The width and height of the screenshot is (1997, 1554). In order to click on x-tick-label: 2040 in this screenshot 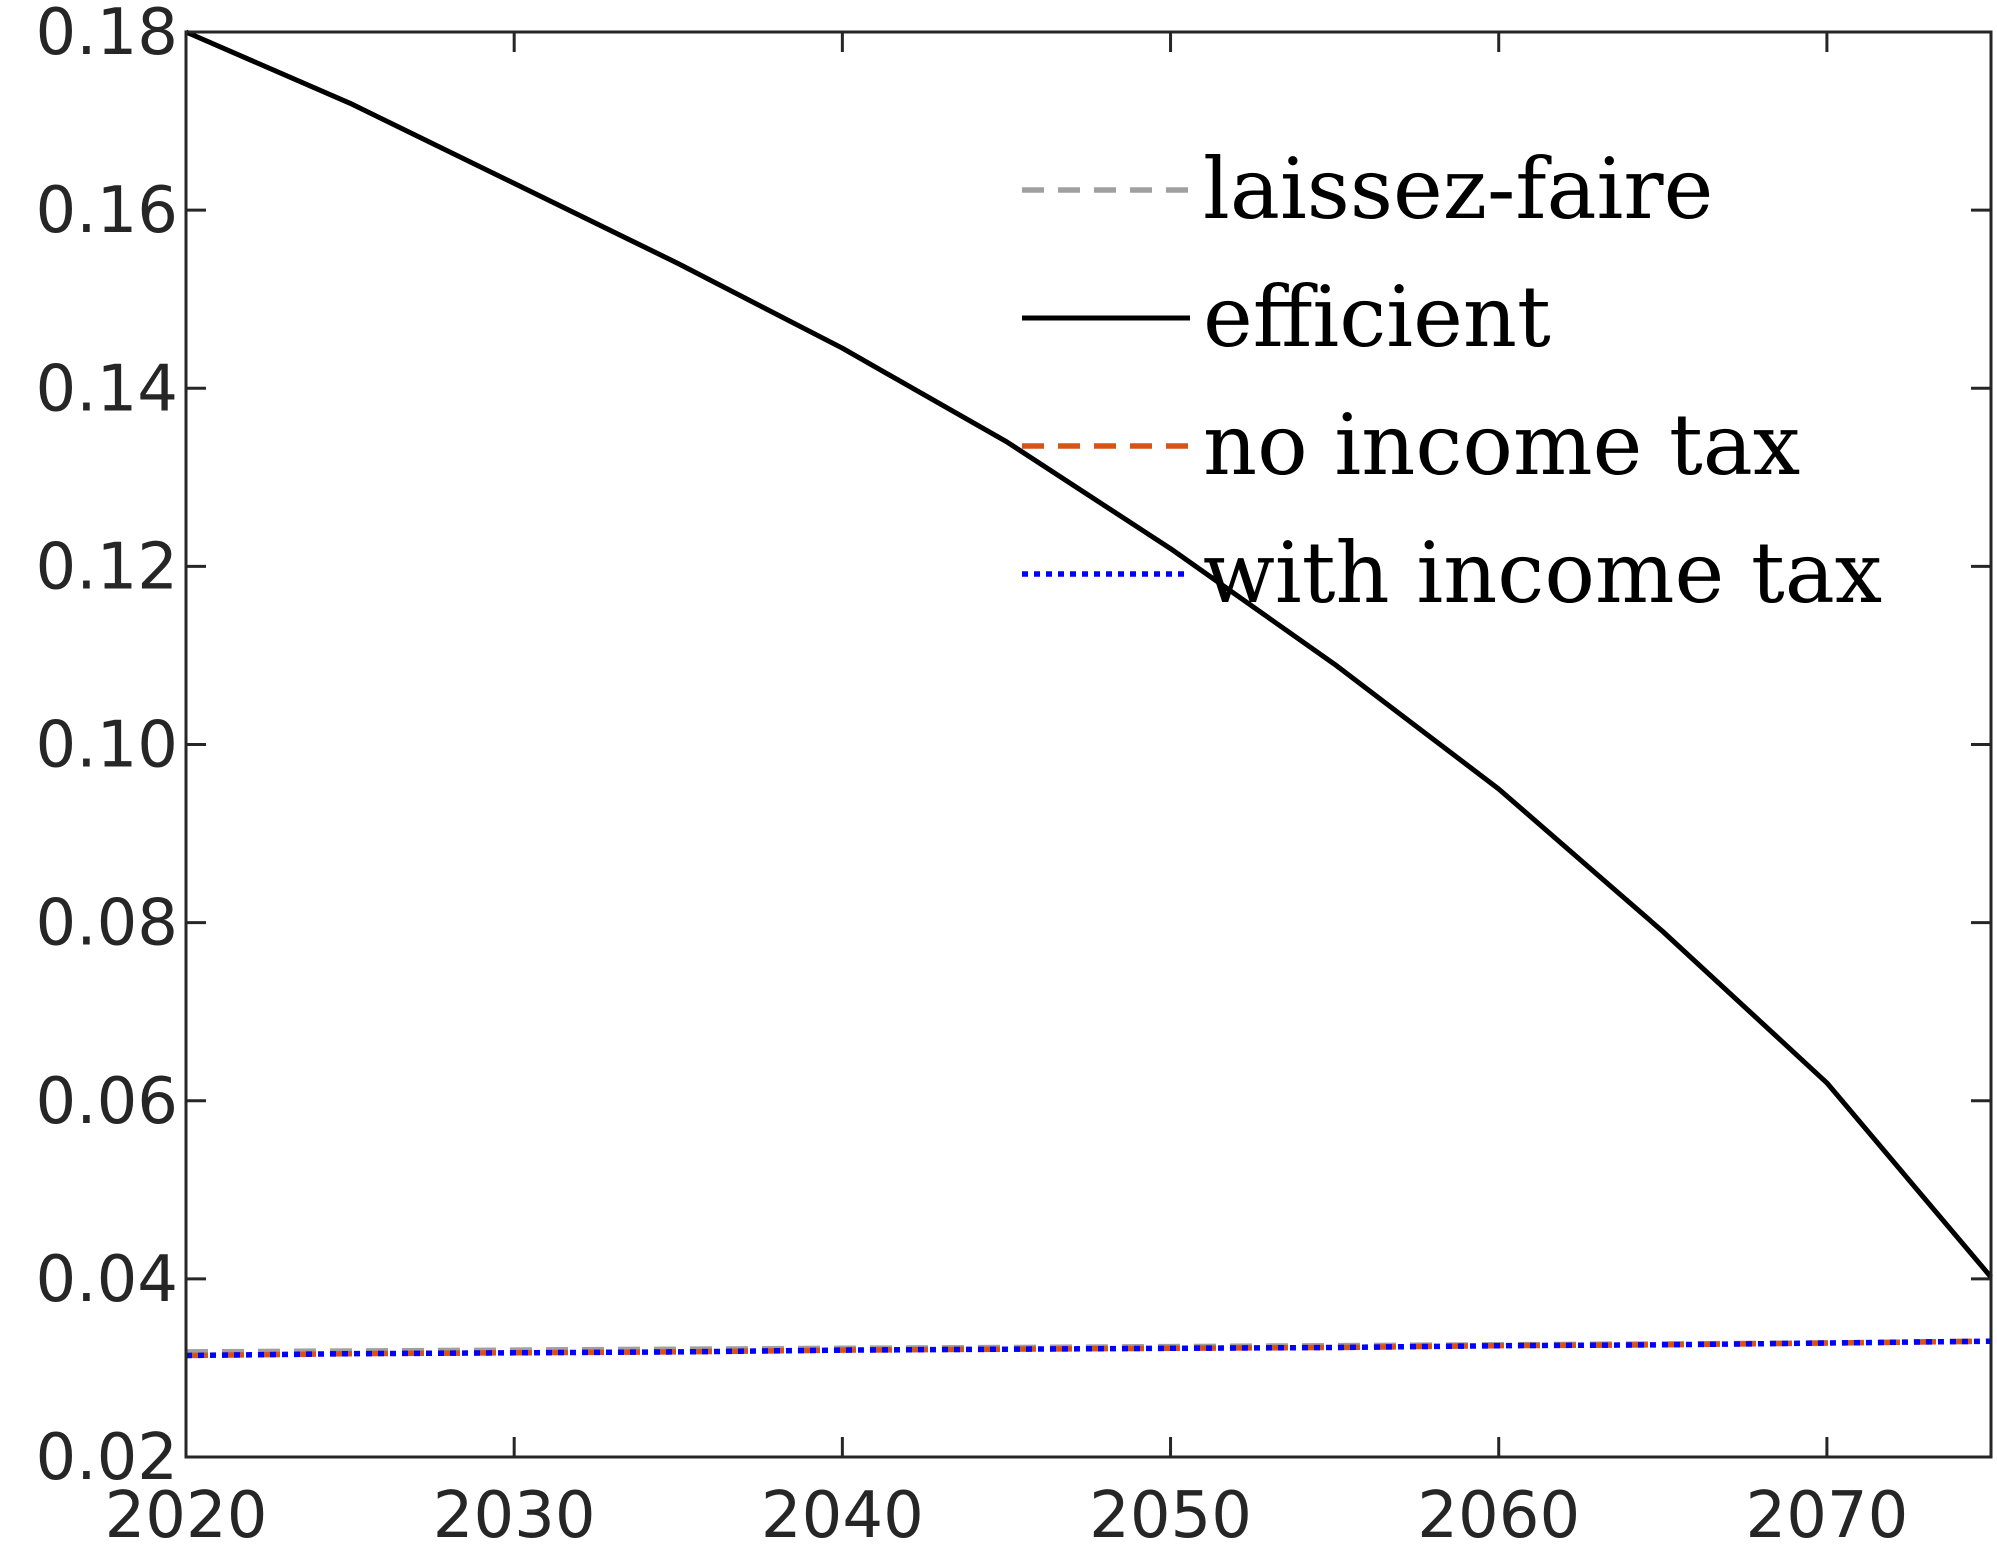, I will do `click(842, 1516)`.